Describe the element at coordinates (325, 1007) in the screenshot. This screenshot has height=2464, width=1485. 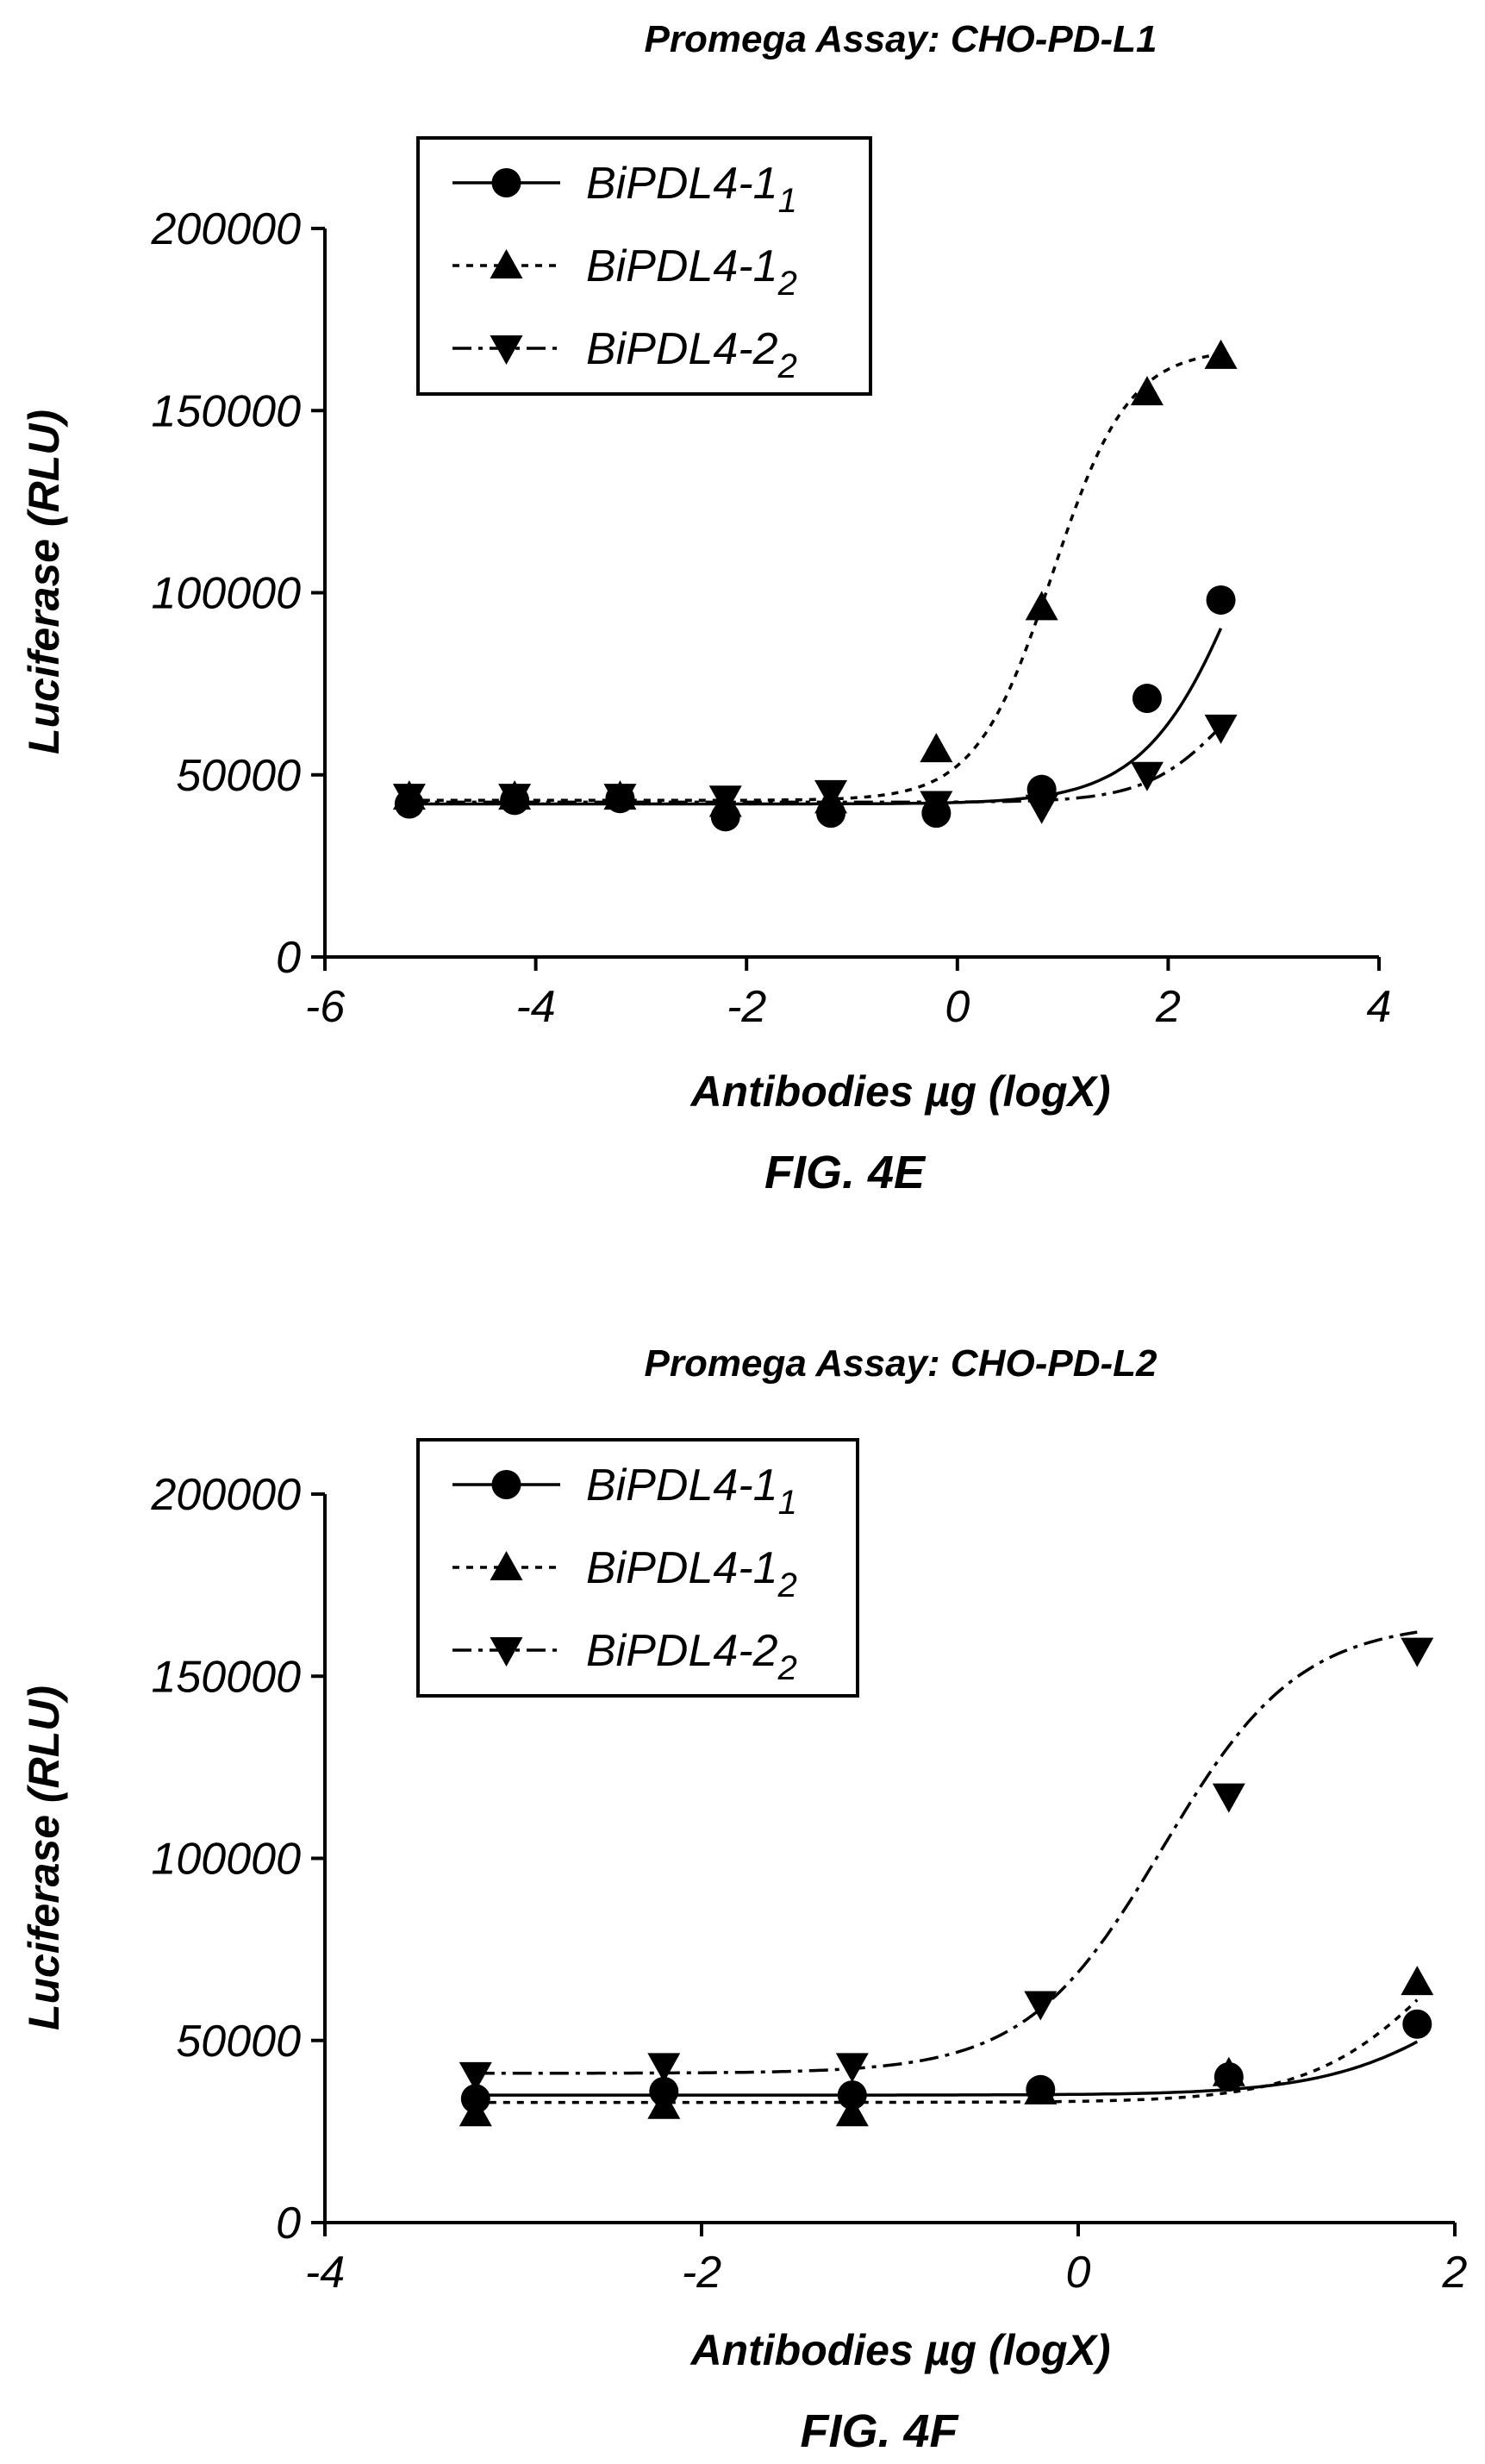
I see `x-tick-label: -6` at that location.